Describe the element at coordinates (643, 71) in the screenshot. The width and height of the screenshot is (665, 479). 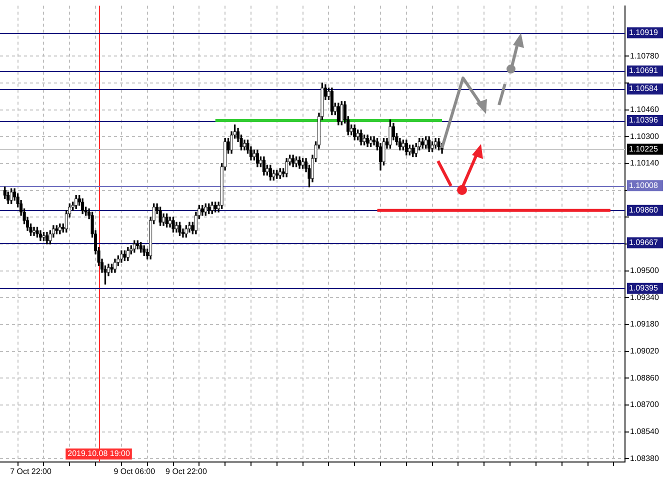
I see `ref-line-label: 1.10691` at that location.